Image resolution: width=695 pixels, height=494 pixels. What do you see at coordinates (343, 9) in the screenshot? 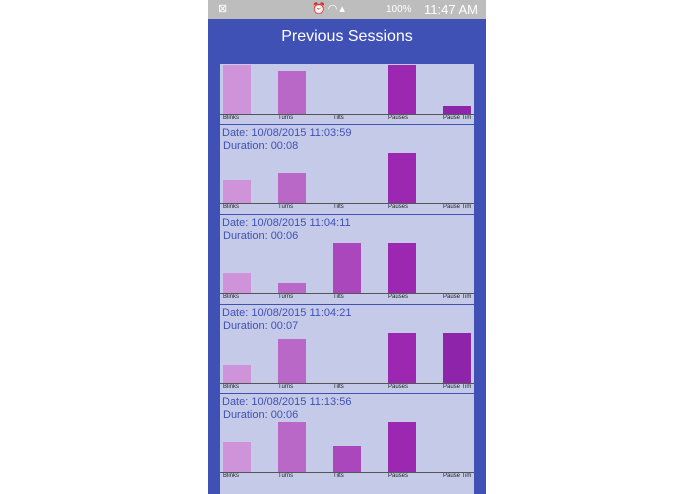
I see `signal-icon: ▴` at bounding box center [343, 9].